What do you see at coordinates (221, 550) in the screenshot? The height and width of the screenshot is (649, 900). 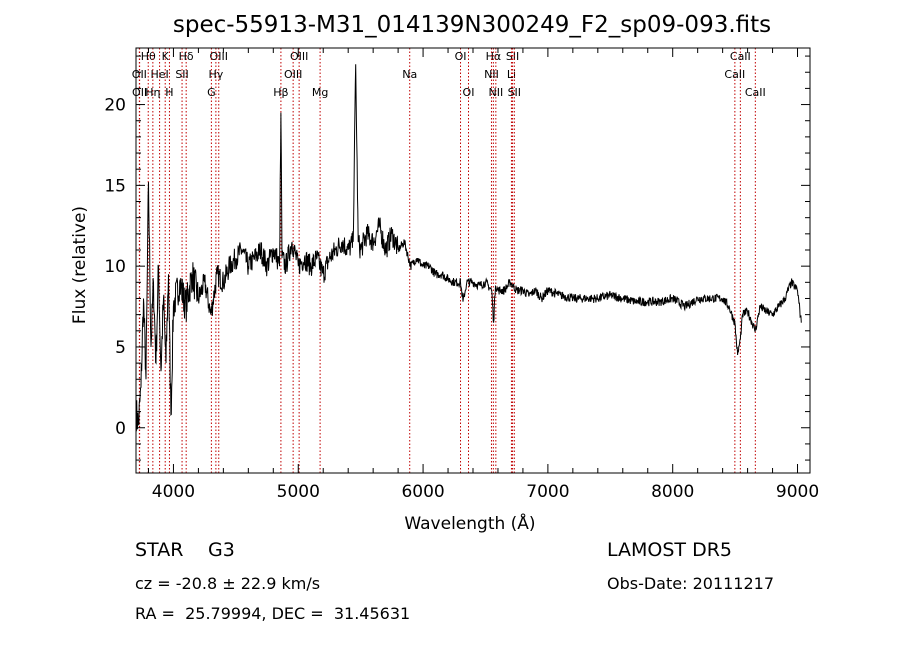 I see `object-subclass: G3` at bounding box center [221, 550].